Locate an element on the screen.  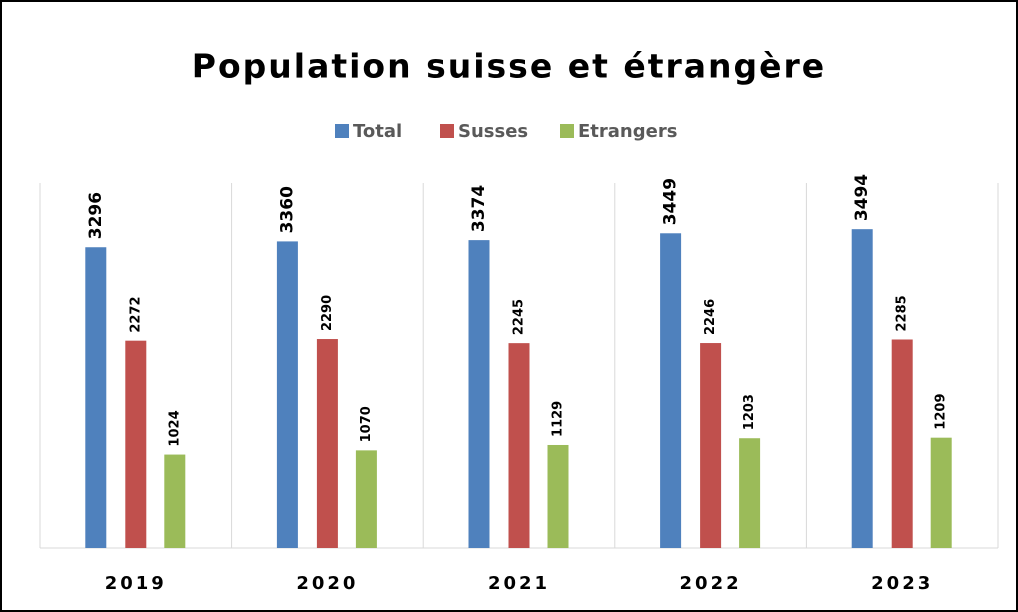
x-tick-label: 2019 is located at coordinates (136, 583).